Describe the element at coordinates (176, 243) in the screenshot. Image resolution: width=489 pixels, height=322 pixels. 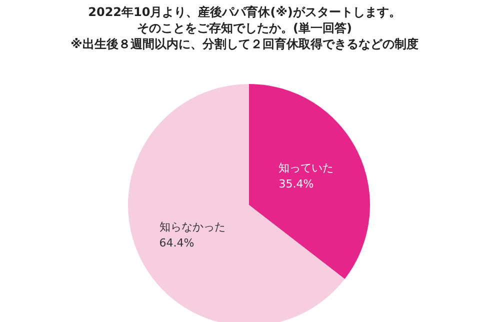
I see `data-label: 64.4%` at that location.